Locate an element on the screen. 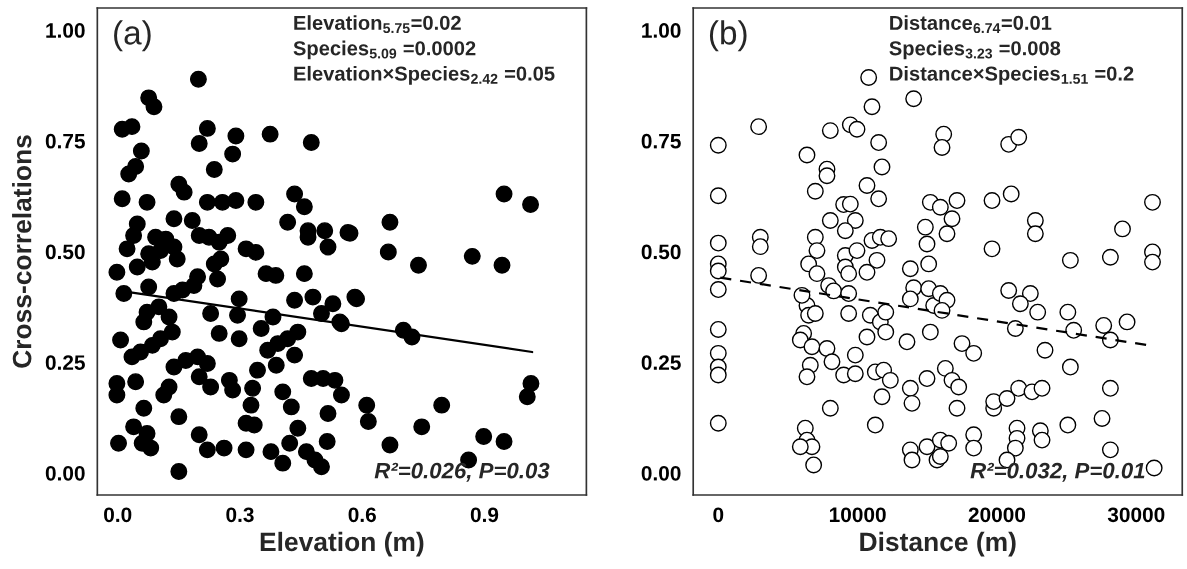 The image size is (1187, 569). annotation: Distance×Species$_{1.51}$ =0.2 is located at coordinates (1012, 75).